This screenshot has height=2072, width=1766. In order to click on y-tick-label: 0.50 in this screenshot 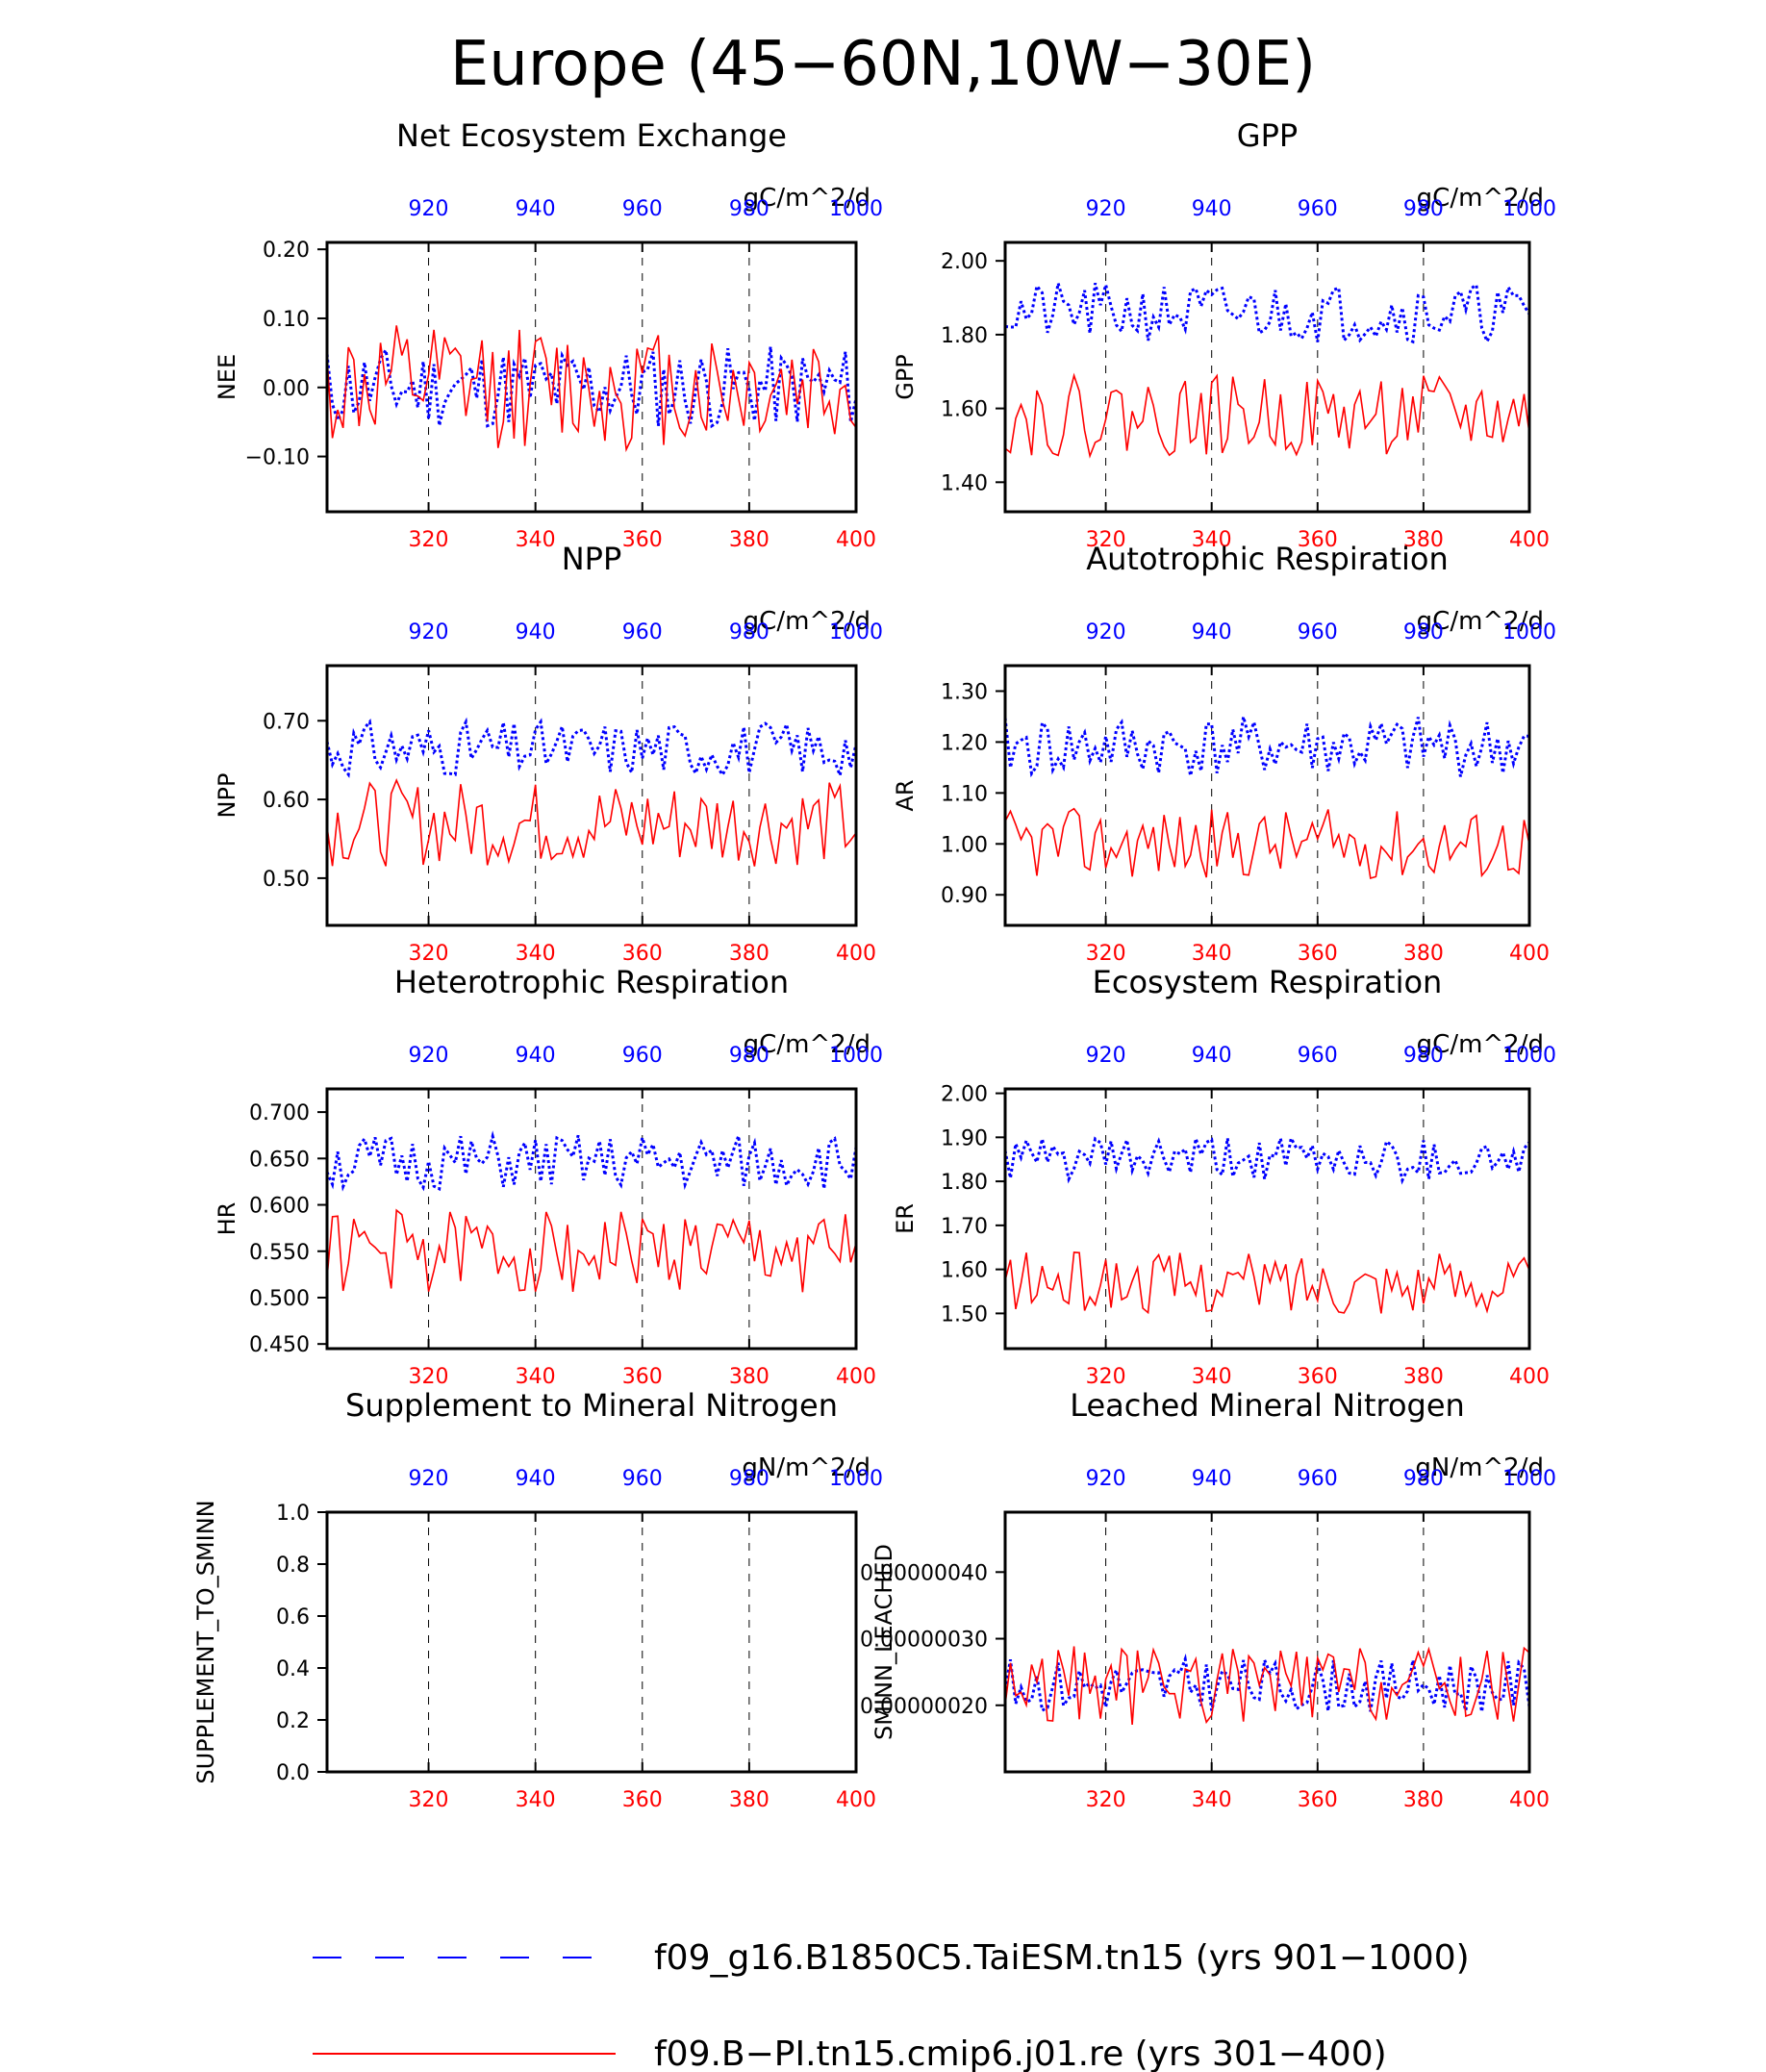, I will do `click(286, 880)`.